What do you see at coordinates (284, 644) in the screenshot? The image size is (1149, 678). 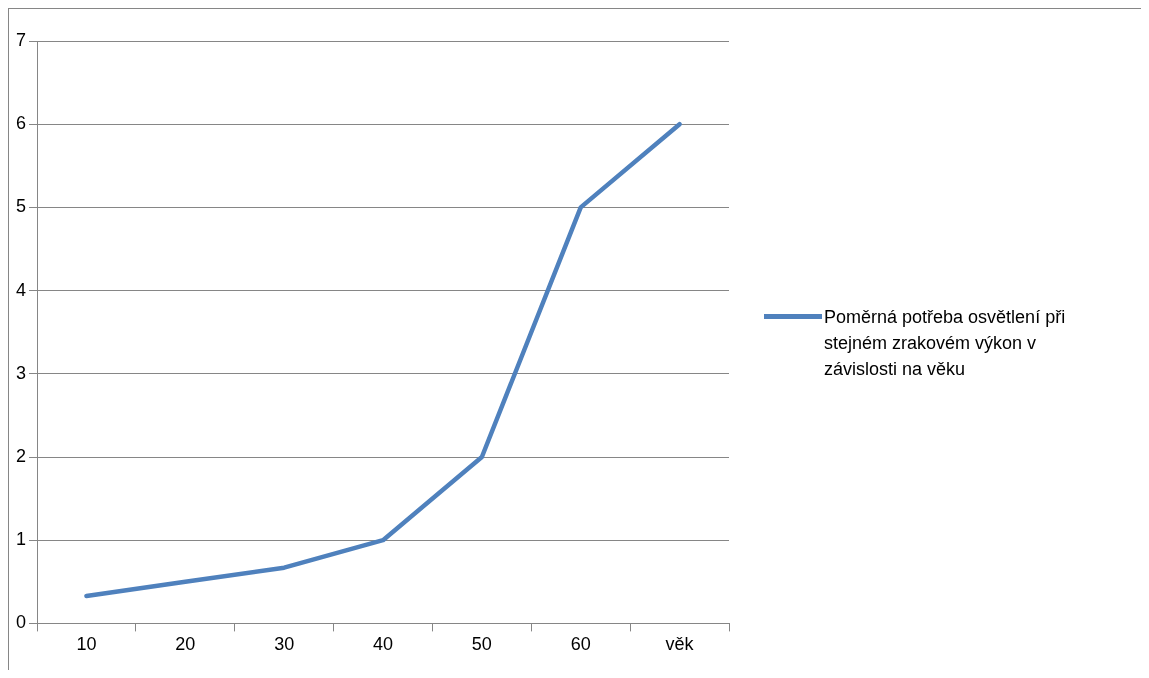 I see `x-tick-label: 30` at bounding box center [284, 644].